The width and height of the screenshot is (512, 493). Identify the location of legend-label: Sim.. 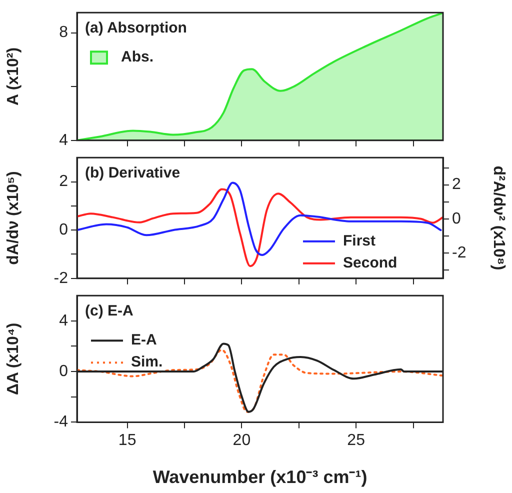
(147, 362).